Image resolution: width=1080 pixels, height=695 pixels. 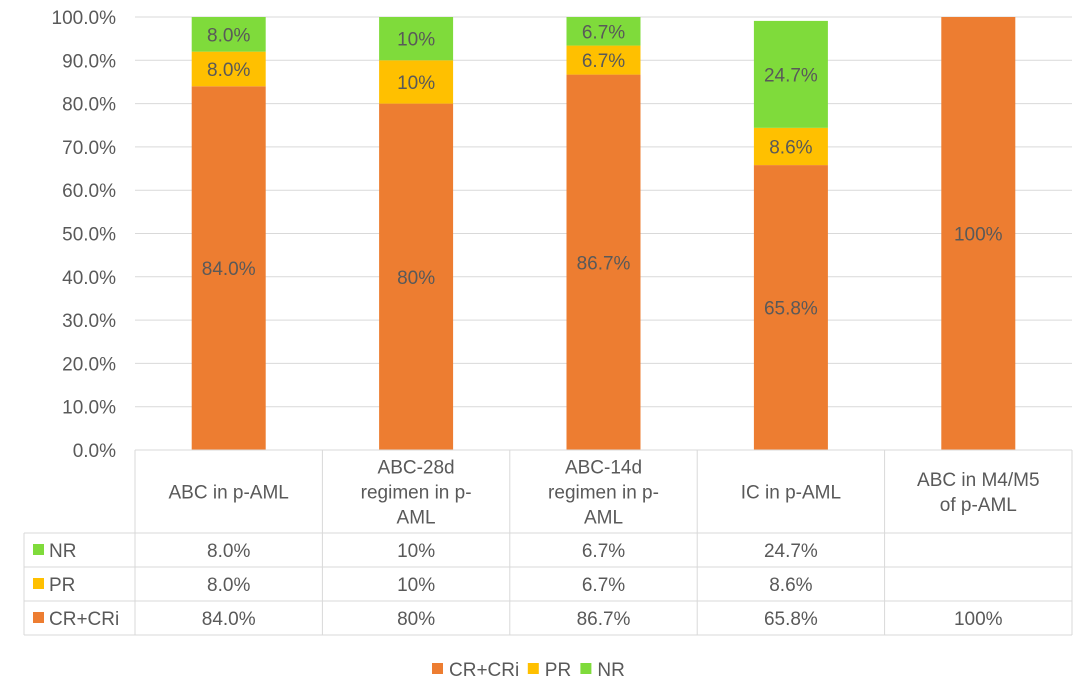 I want to click on data-label: 24.7%, so click(x=791, y=75).